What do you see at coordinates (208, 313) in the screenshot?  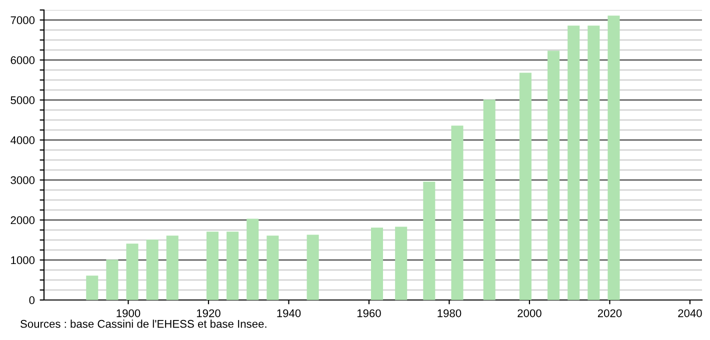 I see `x-tick-label: 1920` at bounding box center [208, 313].